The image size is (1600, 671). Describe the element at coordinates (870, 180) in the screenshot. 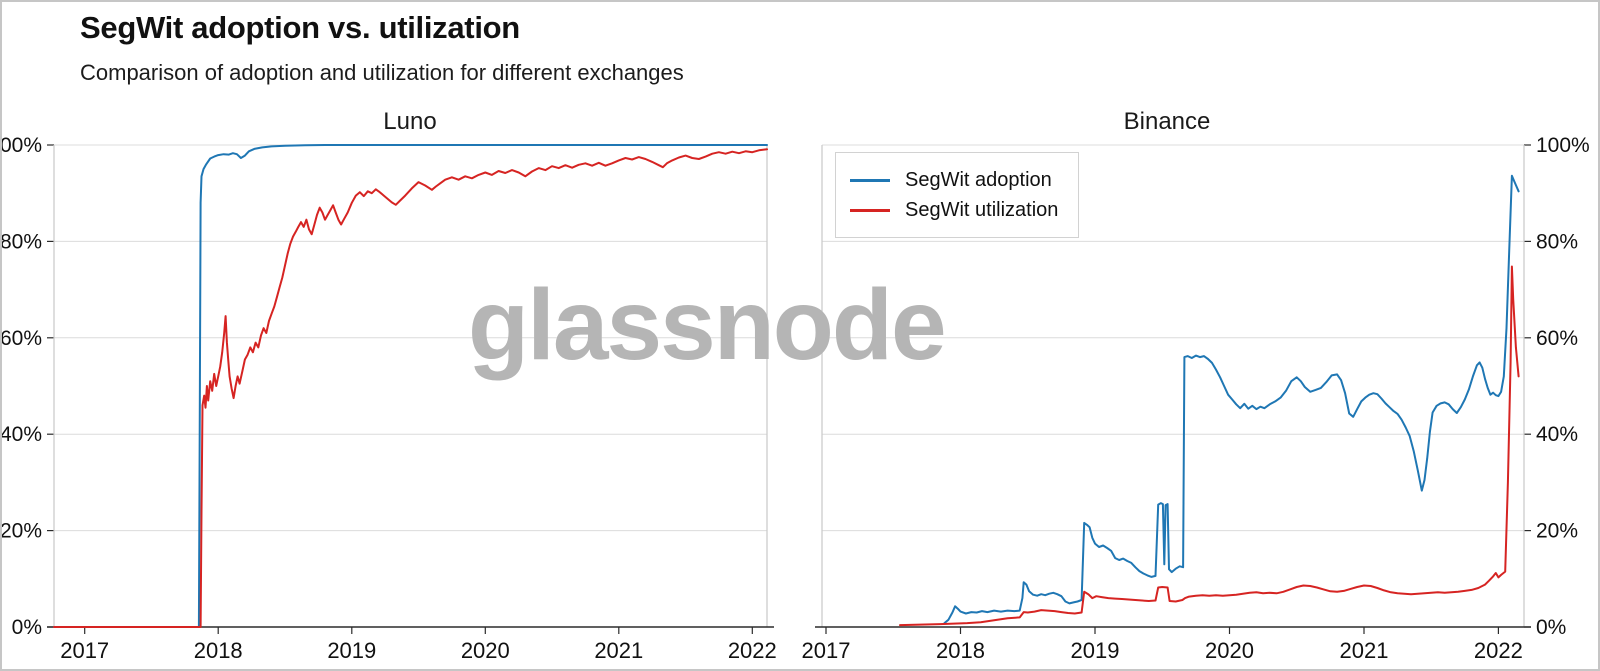

I see `adoption-line-swatch` at that location.